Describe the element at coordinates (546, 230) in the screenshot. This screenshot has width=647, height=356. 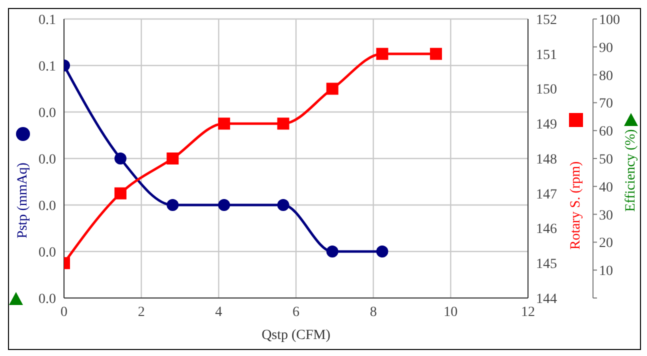
I see `y2-tick-label: 146` at that location.